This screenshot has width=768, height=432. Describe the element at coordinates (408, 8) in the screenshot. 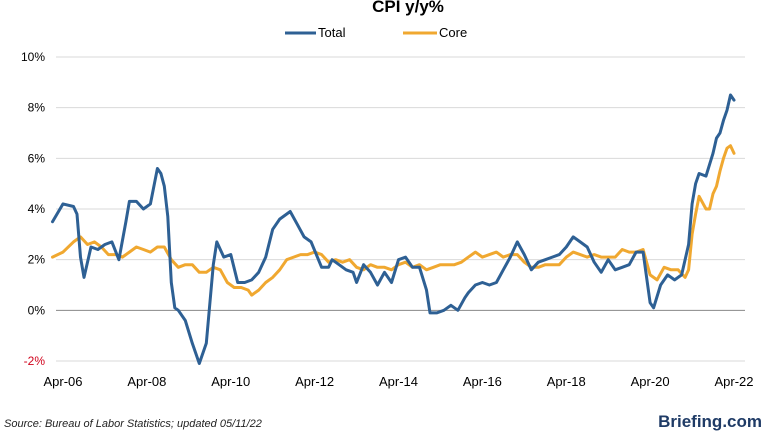

I see `chart-title: CPI y/y%` at that location.